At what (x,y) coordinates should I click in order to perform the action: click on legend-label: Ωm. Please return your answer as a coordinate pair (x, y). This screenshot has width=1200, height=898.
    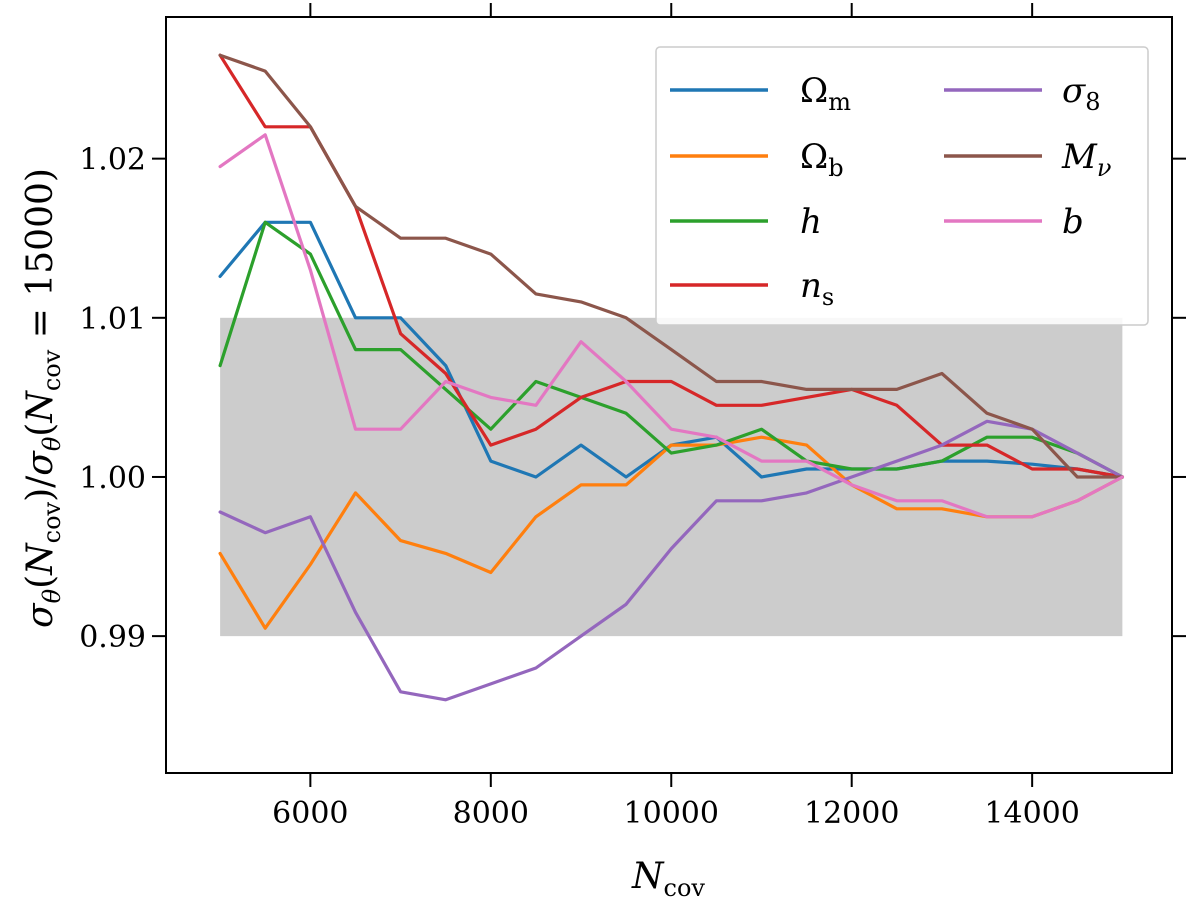
    Looking at the image, I should click on (825, 93).